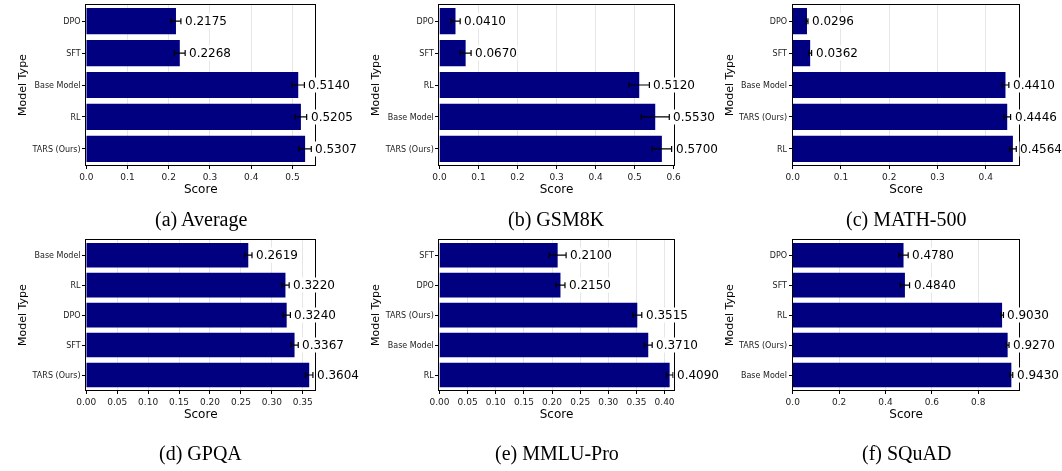 The width and height of the screenshot is (1062, 471). What do you see at coordinates (674, 85) in the screenshot?
I see `data-label: 0.5120` at bounding box center [674, 85].